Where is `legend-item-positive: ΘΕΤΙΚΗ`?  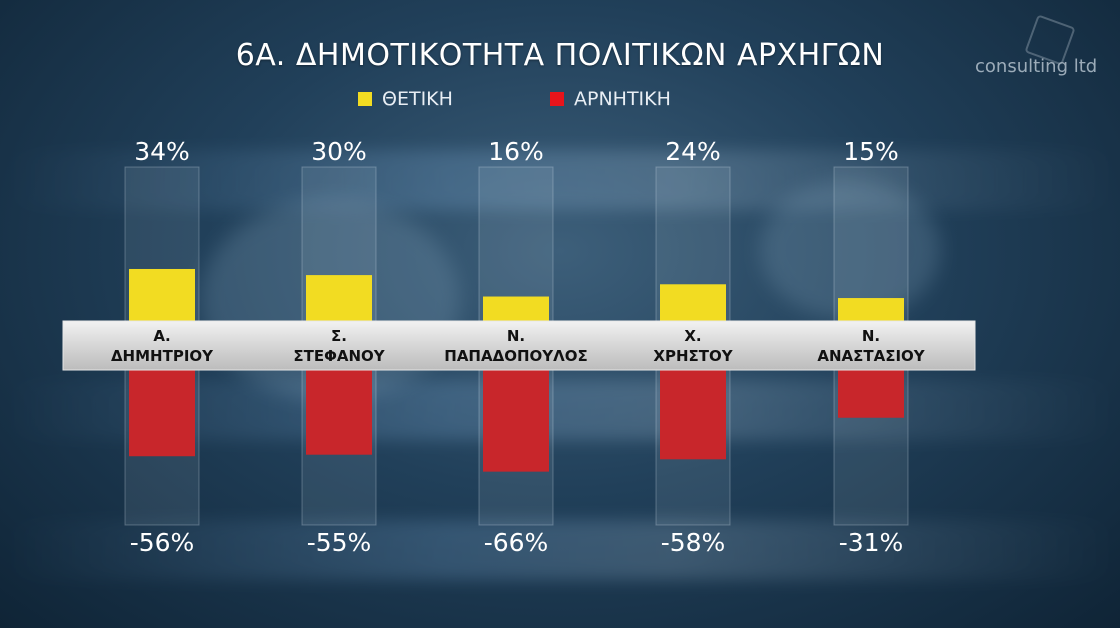
legend-item-positive: ΘΕΤΙΚΗ is located at coordinates (405, 99).